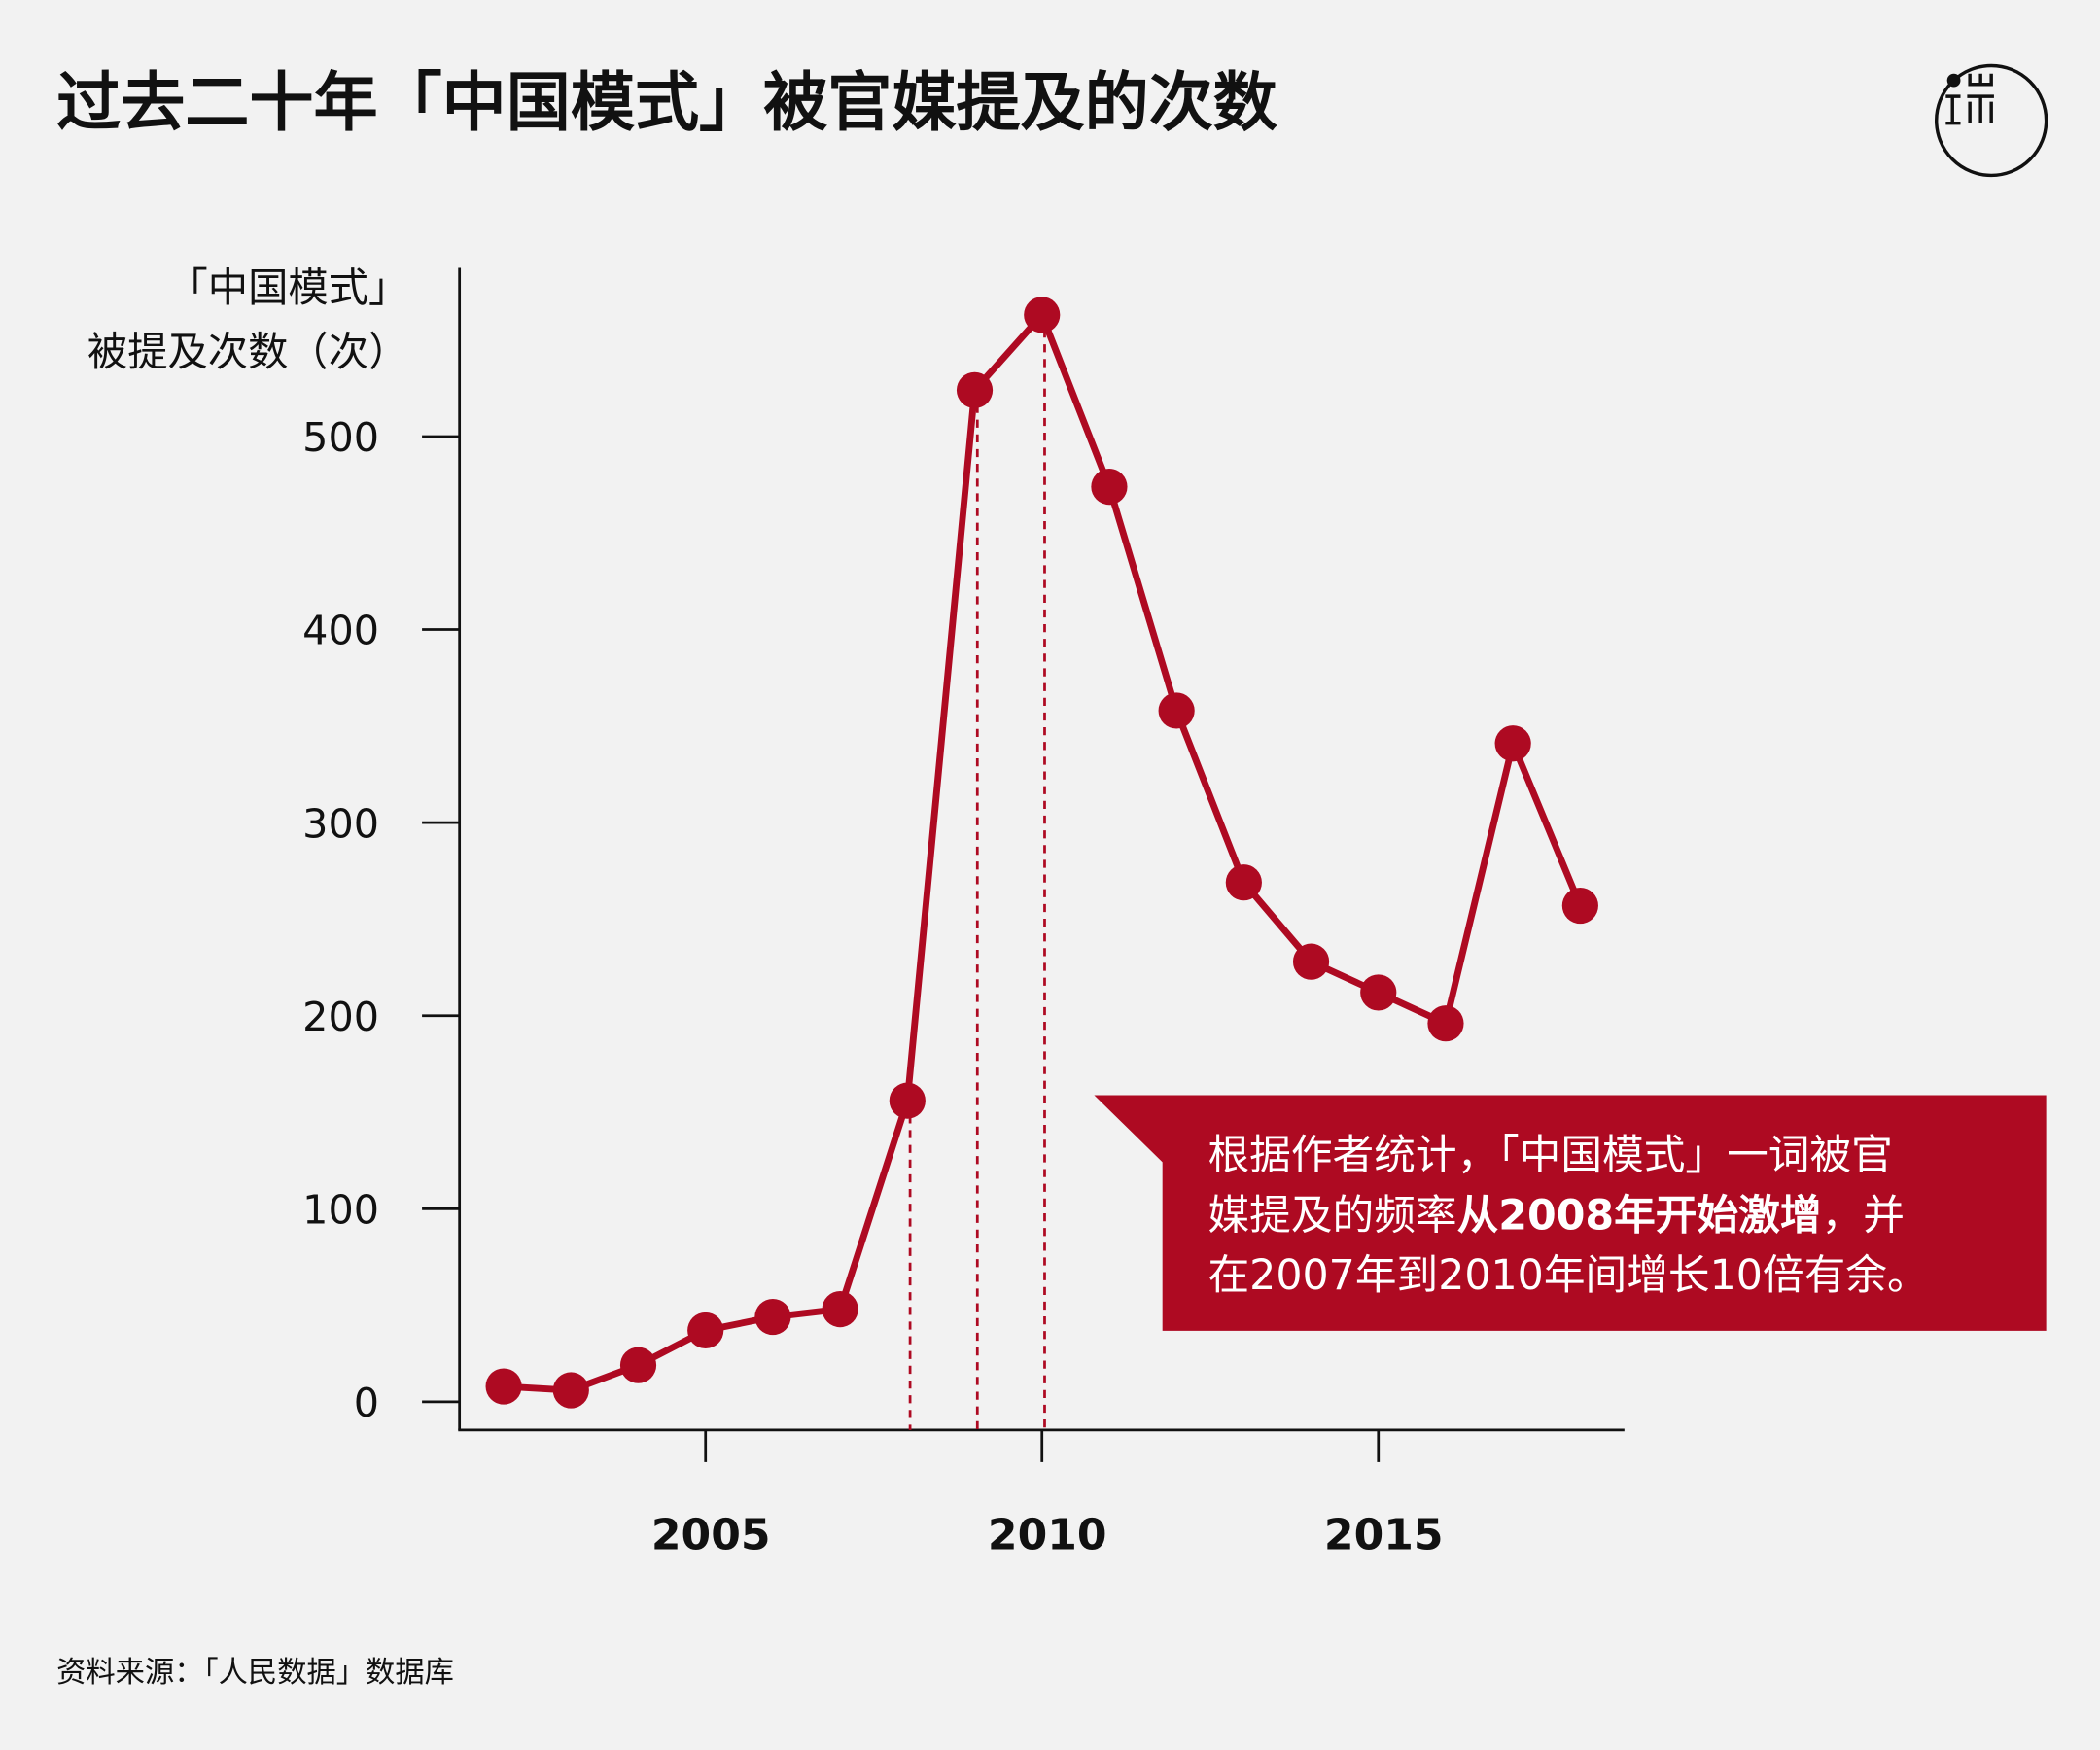  Describe the element at coordinates (255, 1673) in the screenshot. I see `source-note: 资料来源：「人民数据」数据库` at that location.